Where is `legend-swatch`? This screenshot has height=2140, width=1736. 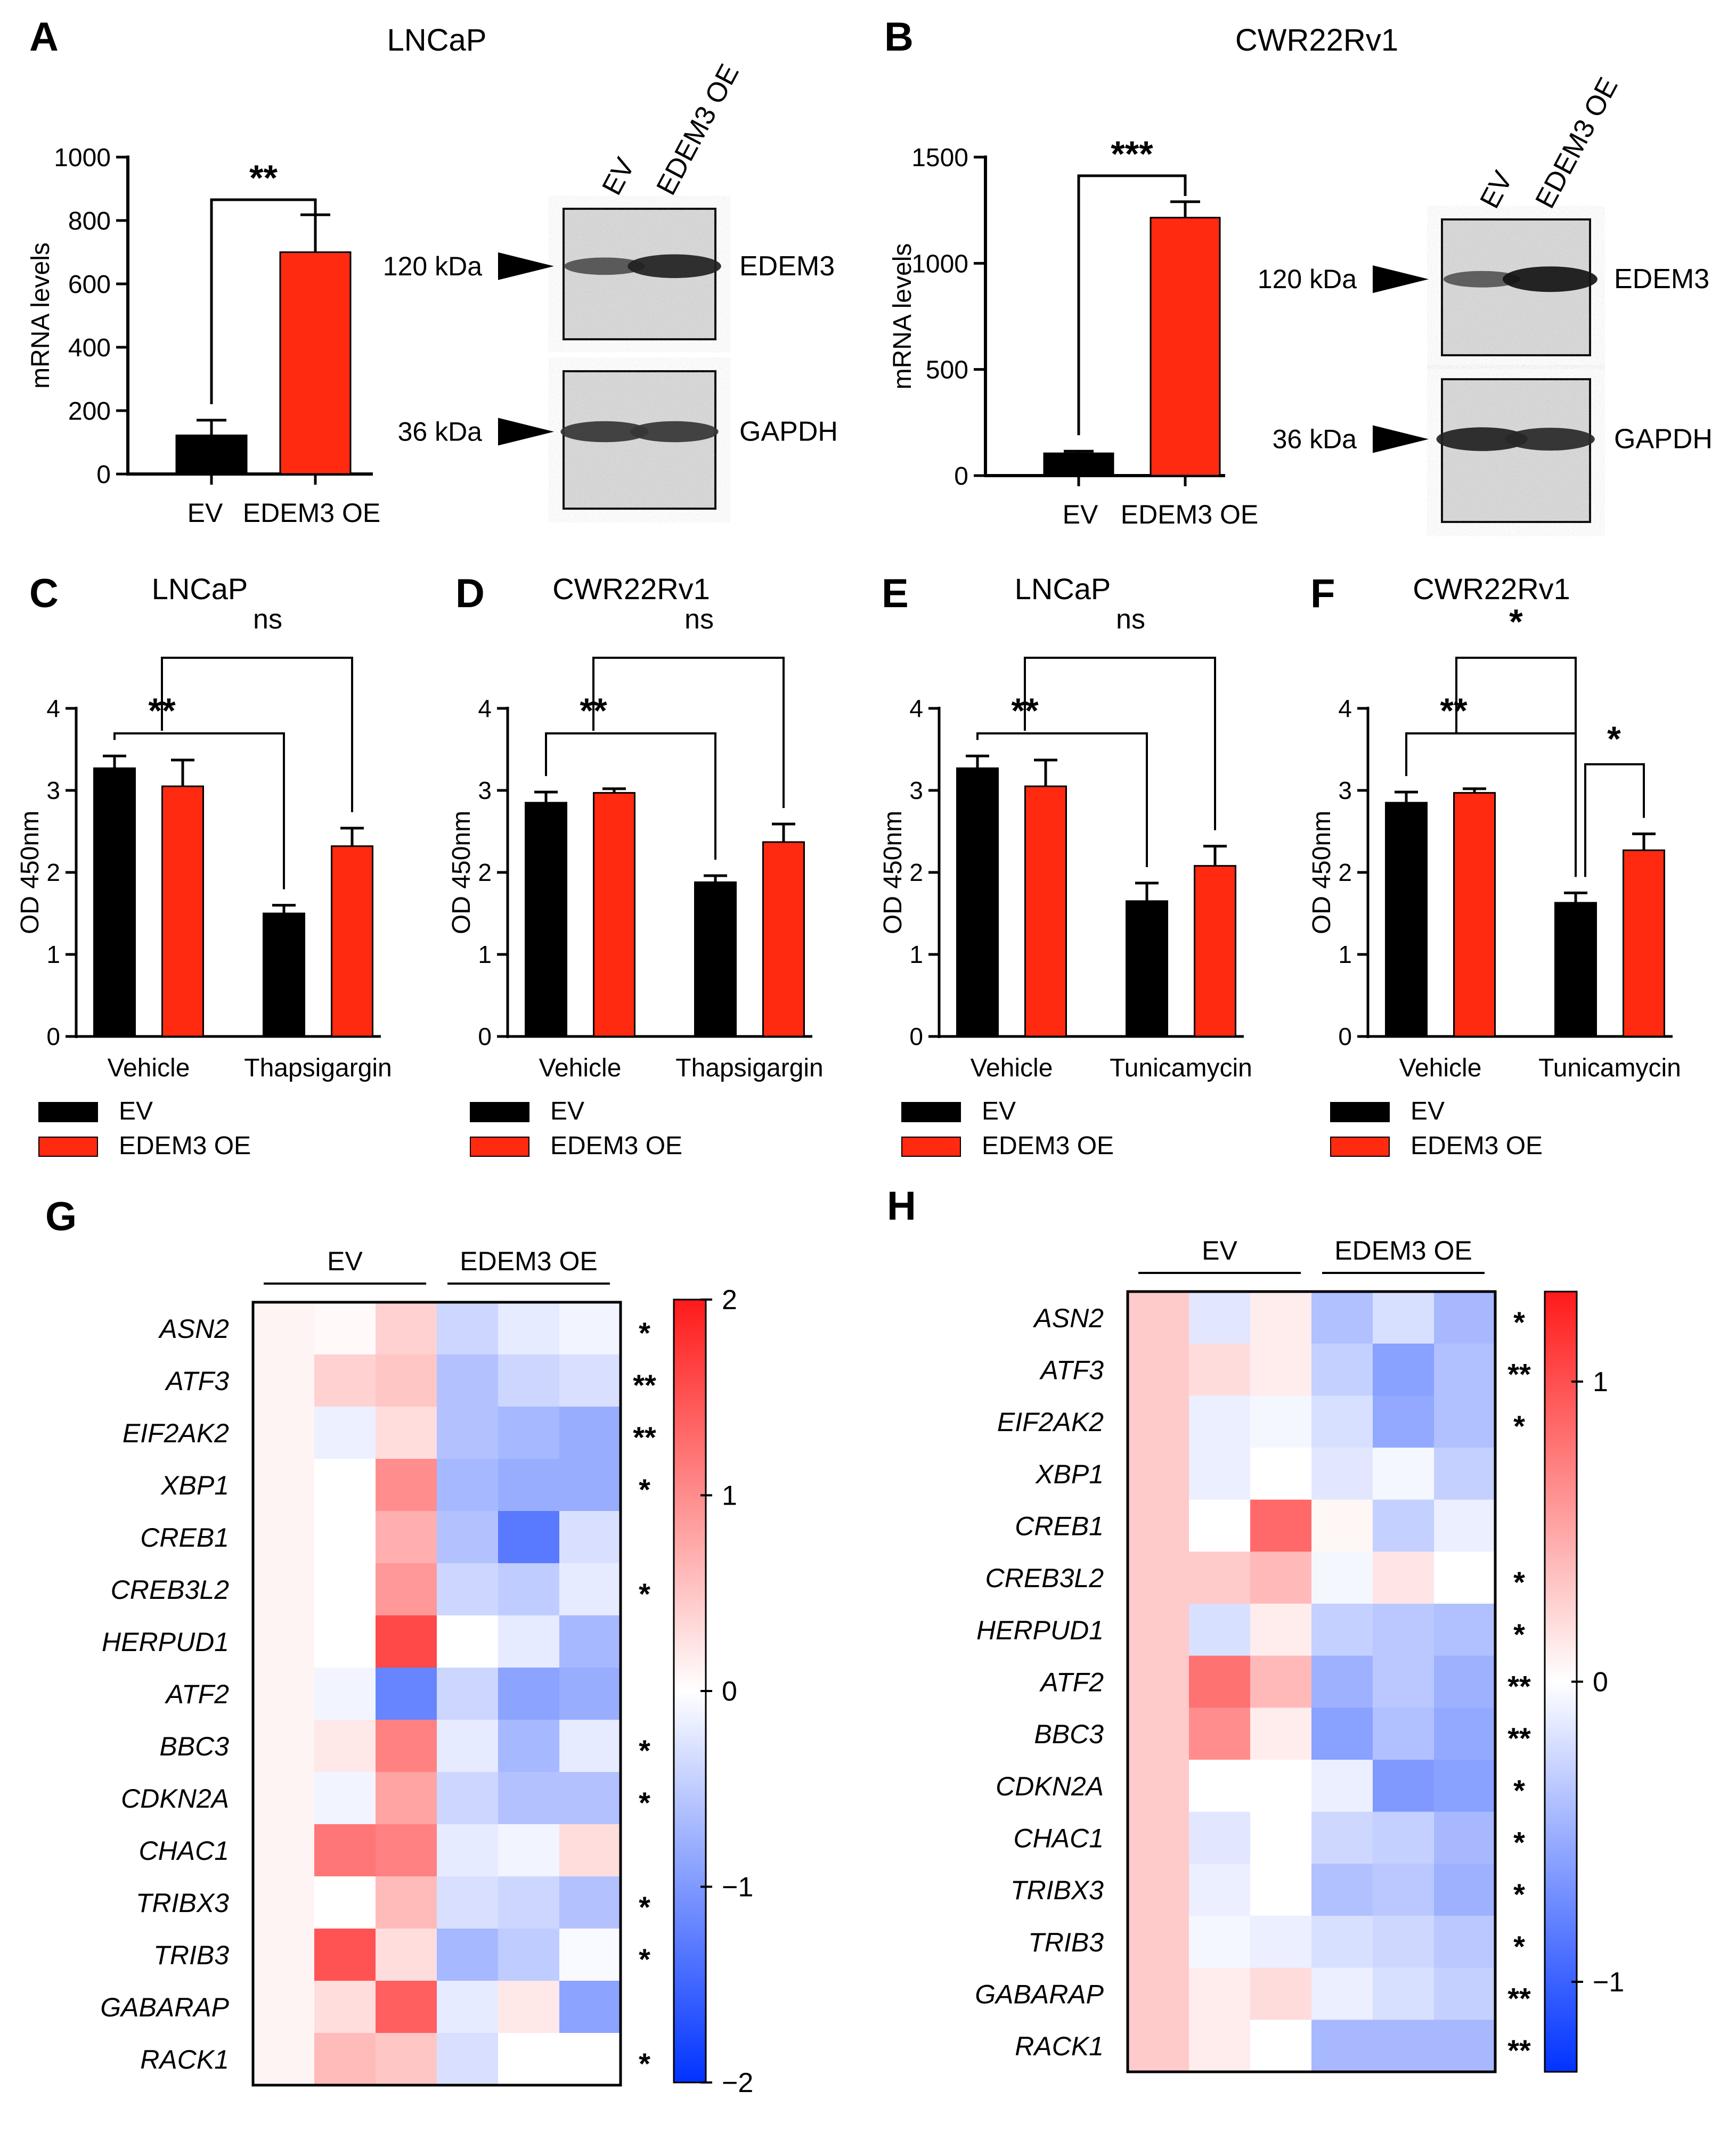 legend-swatch is located at coordinates (499, 1112).